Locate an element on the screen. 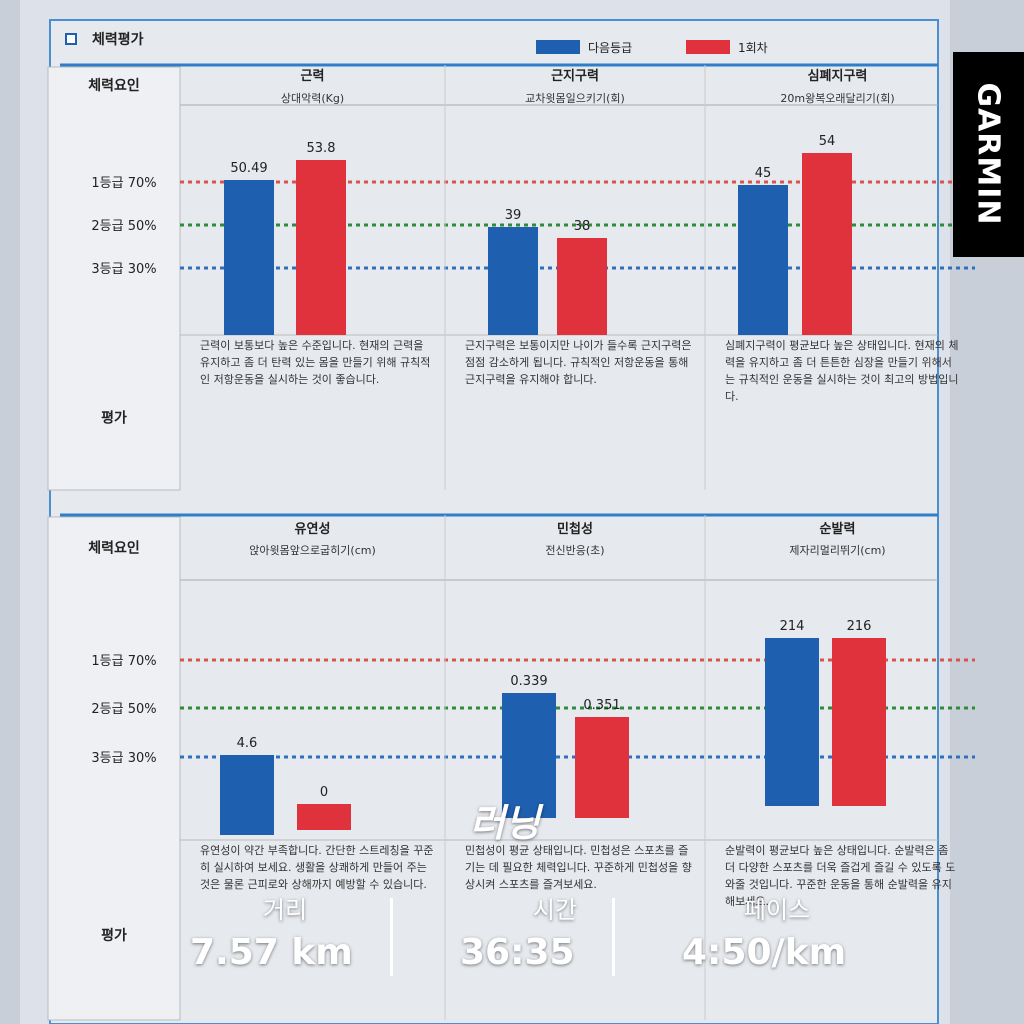 This screenshot has height=1024, width=1024. stat-label: 거리 is located at coordinates (285, 910).